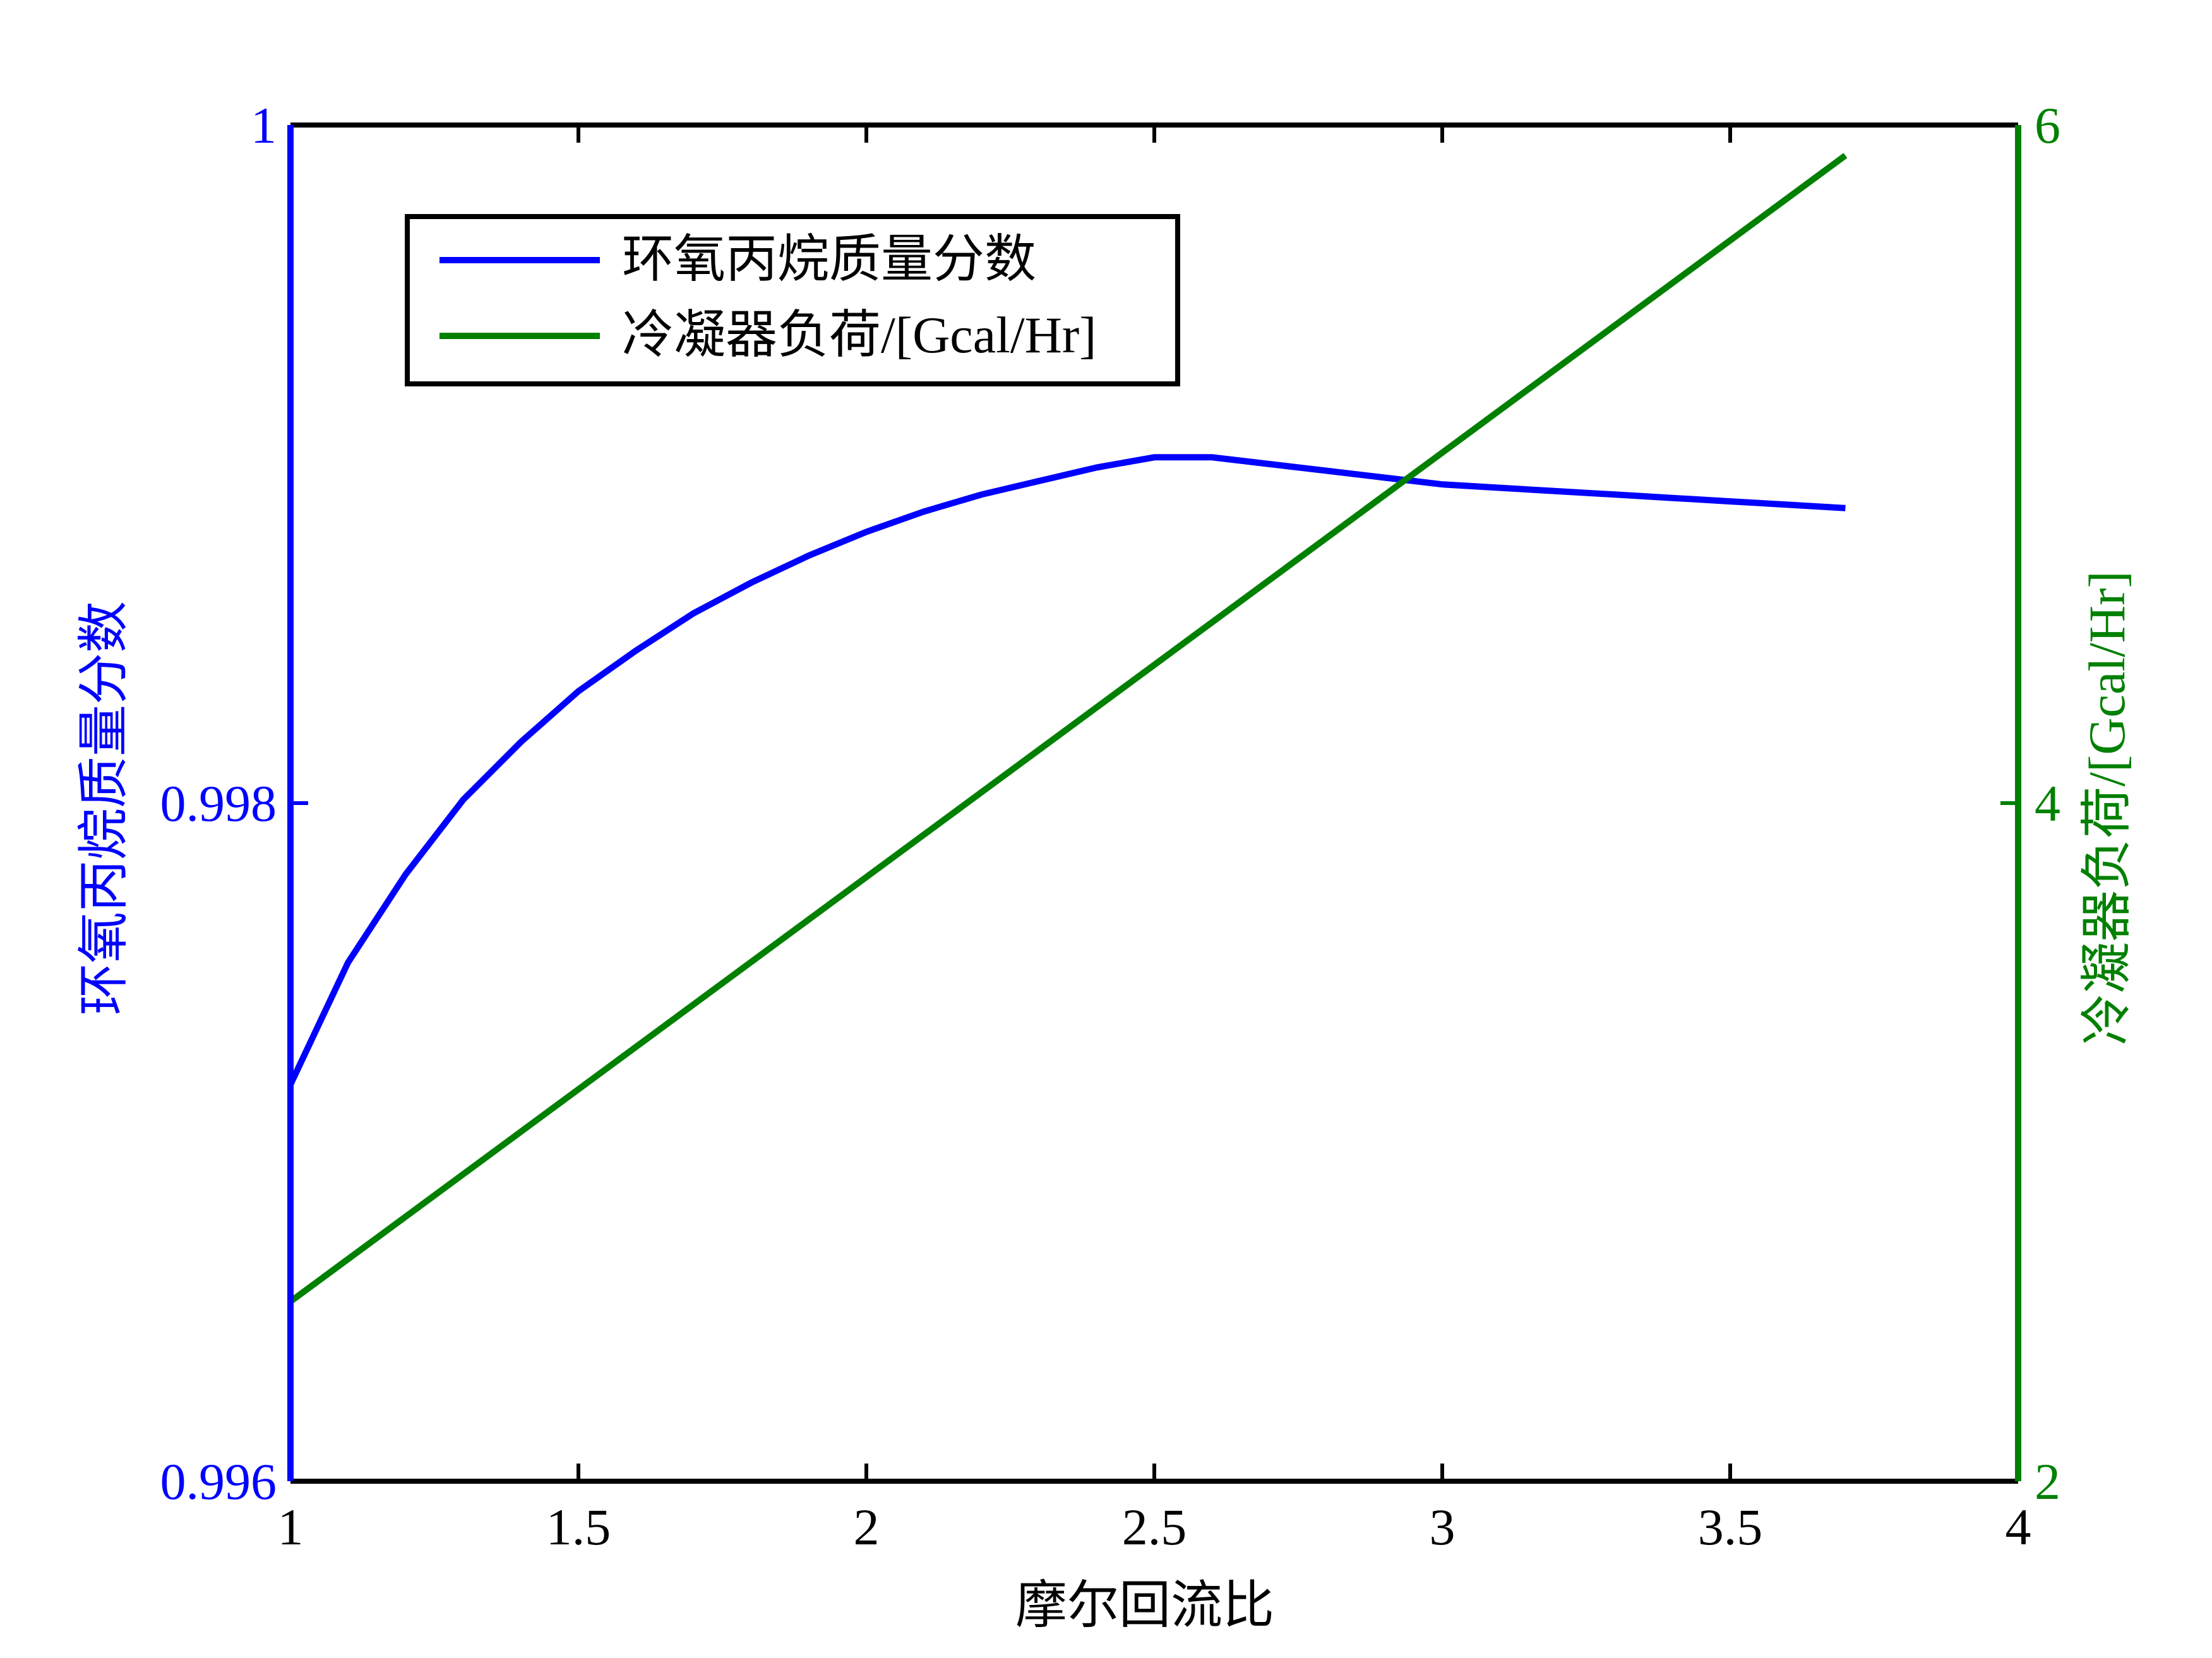  Describe the element at coordinates (578, 1527) in the screenshot. I see `x-tick-label: 1.5` at that location.